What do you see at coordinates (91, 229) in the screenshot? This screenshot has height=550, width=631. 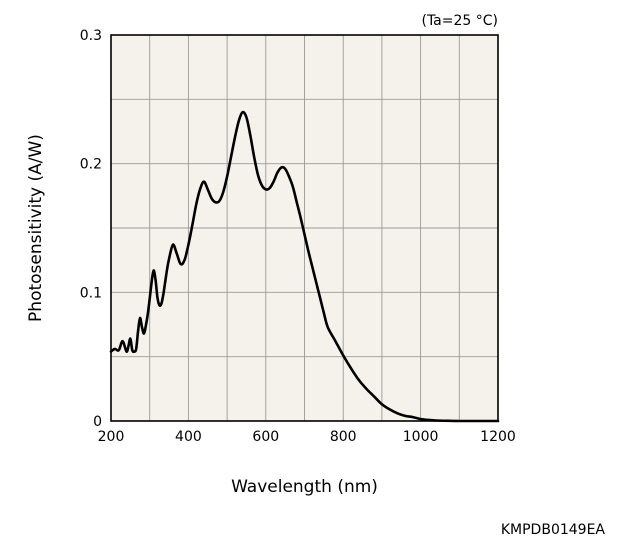 I see `y-tick-labels: 0 0.1 0.2 0.3` at bounding box center [91, 229].